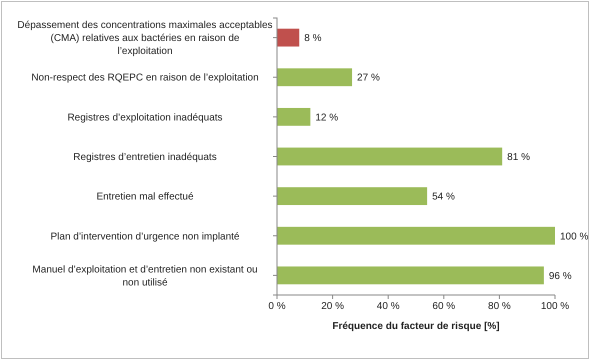 This screenshot has width=590, height=360. Describe the element at coordinates (145, 78) in the screenshot. I see `y-tick-label: Non-respect des RQEPC en raison de l’exploitation` at that location.